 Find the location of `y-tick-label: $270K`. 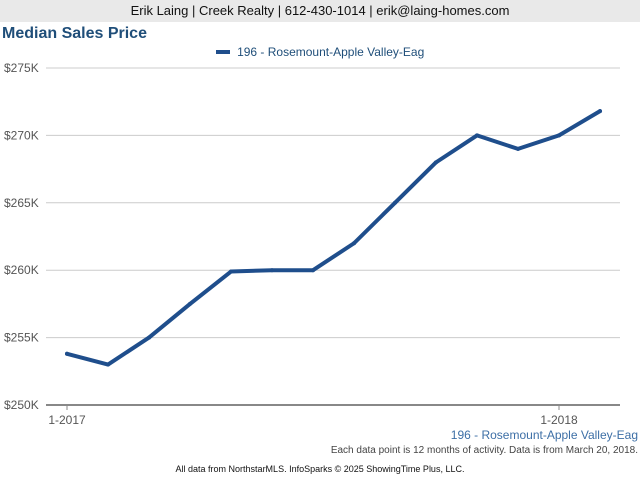

y-tick-label: $270K is located at coordinates (21, 135).